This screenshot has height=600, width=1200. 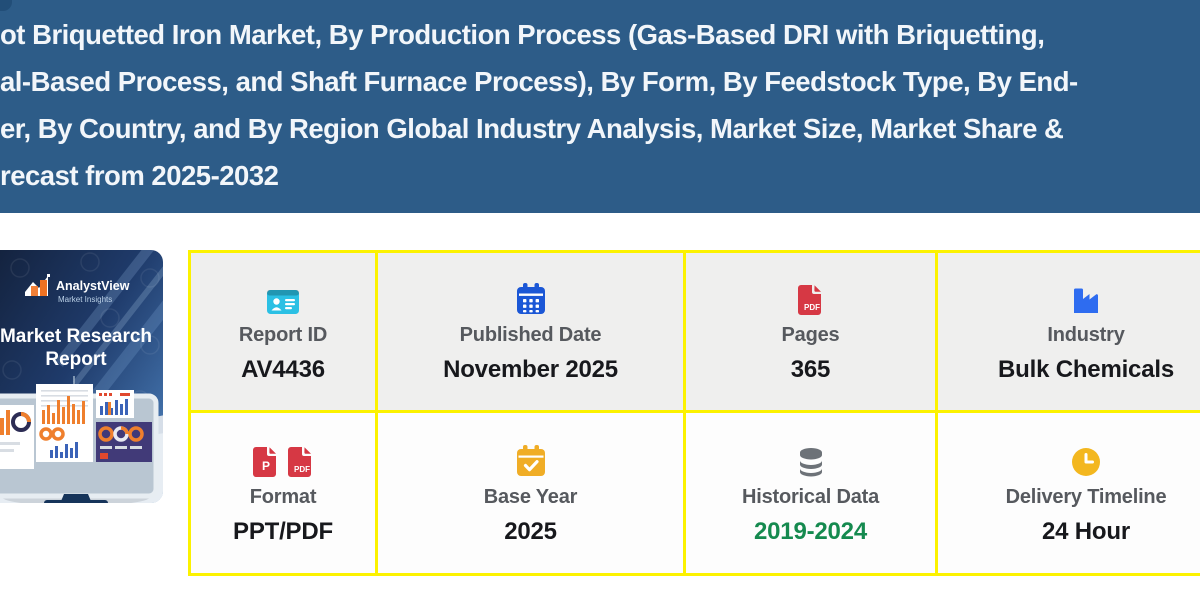 I want to click on info-cell-historical-data: Historical Data 2019-2024, so click(x=810, y=493).